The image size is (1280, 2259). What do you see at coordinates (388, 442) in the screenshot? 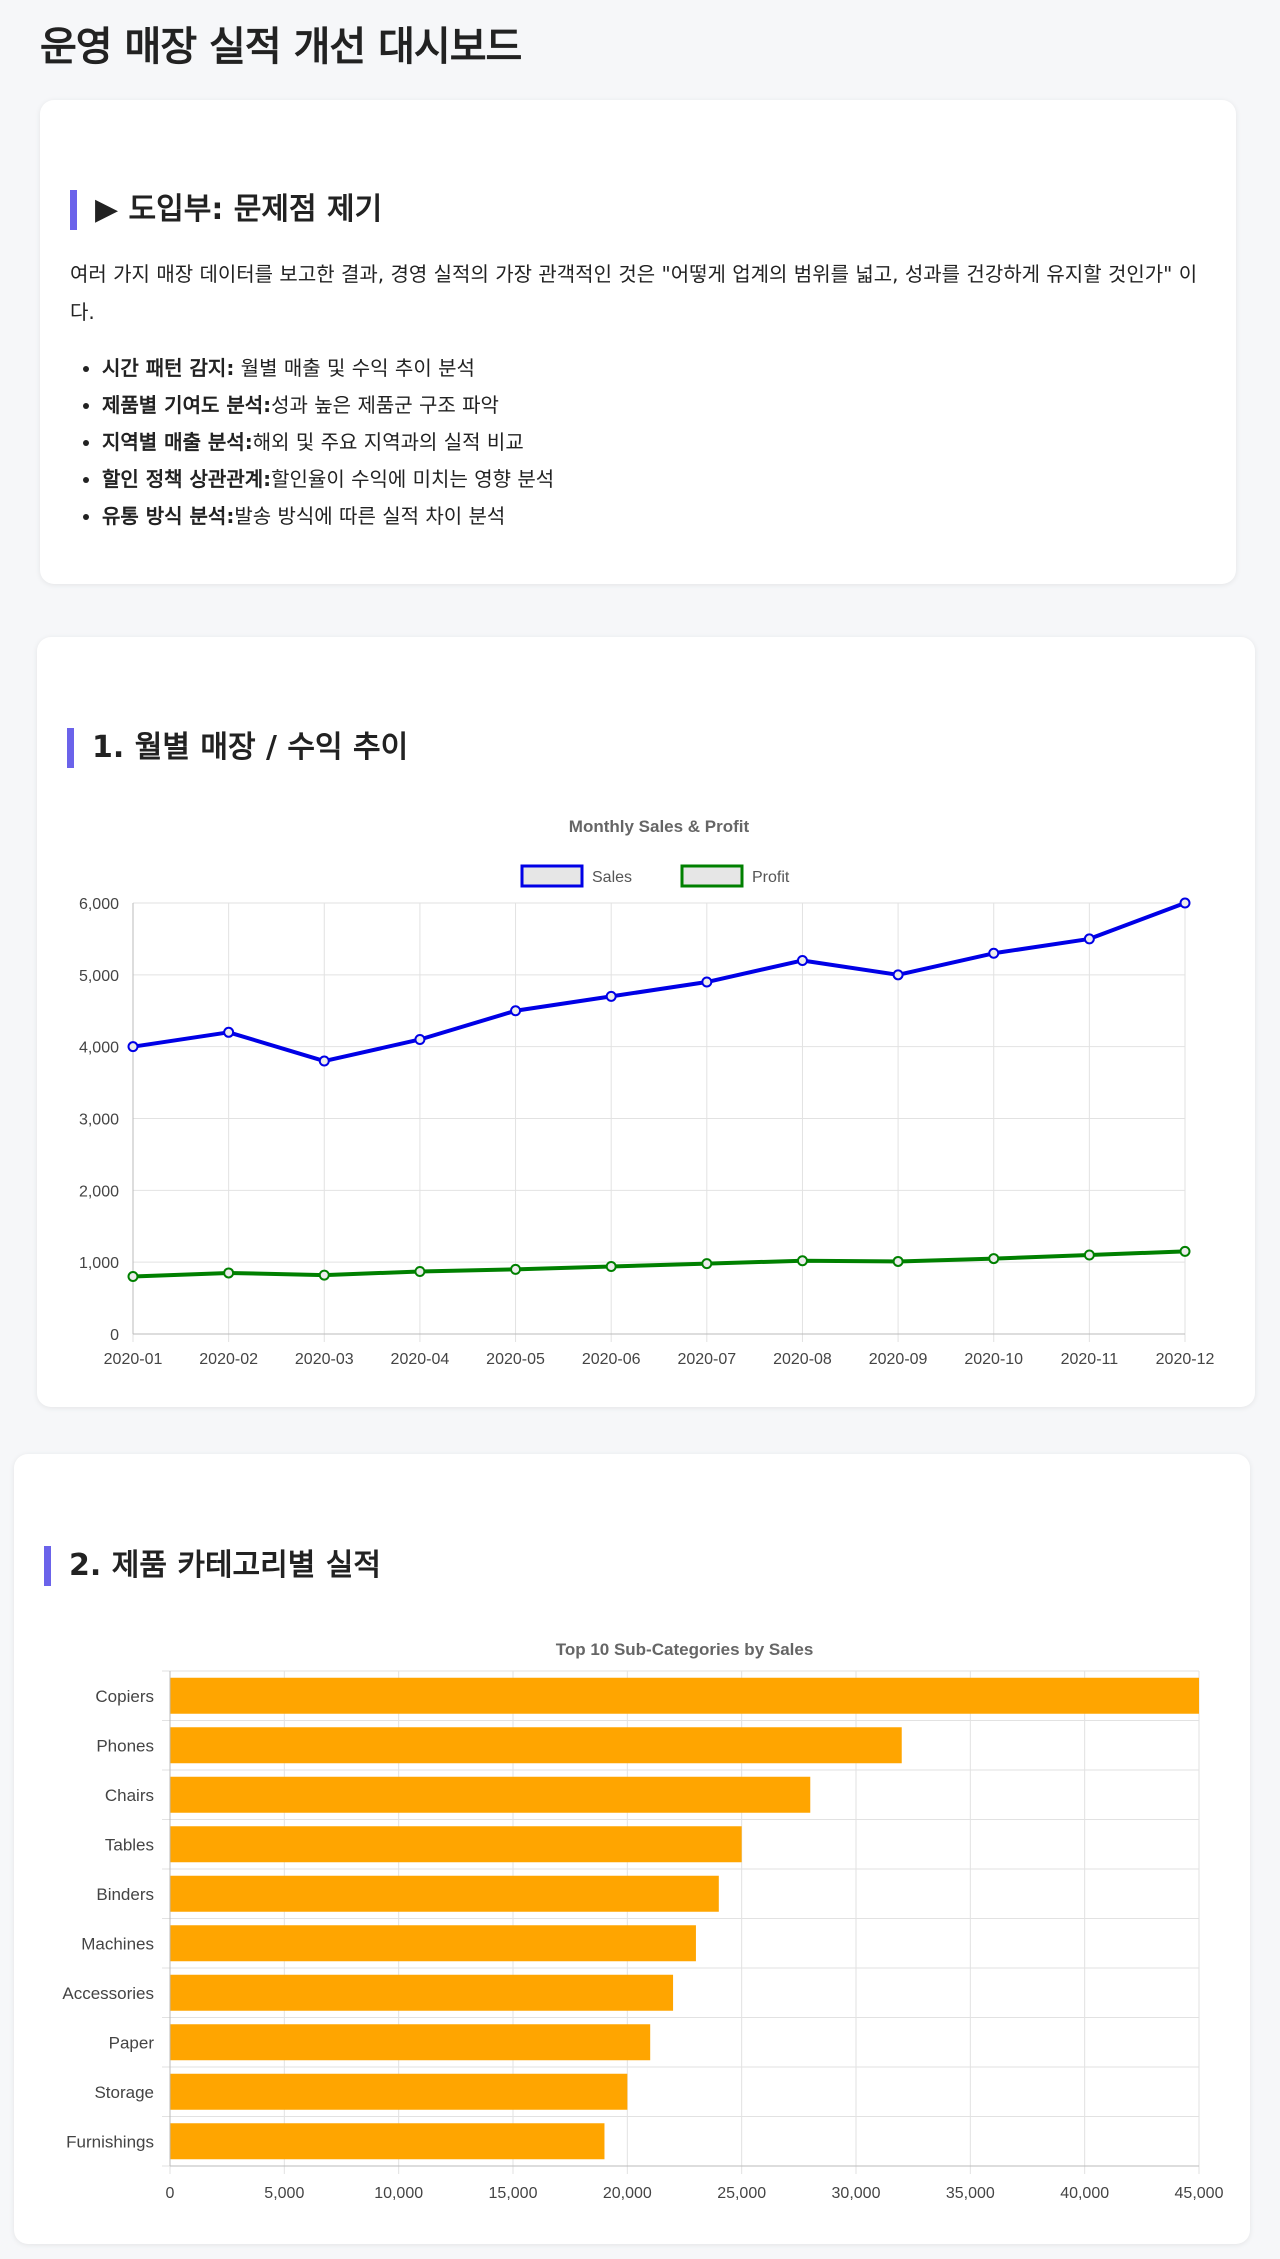
I see `list-item-text: 해외 및 주요 지역과의 실적 비교` at bounding box center [388, 442].